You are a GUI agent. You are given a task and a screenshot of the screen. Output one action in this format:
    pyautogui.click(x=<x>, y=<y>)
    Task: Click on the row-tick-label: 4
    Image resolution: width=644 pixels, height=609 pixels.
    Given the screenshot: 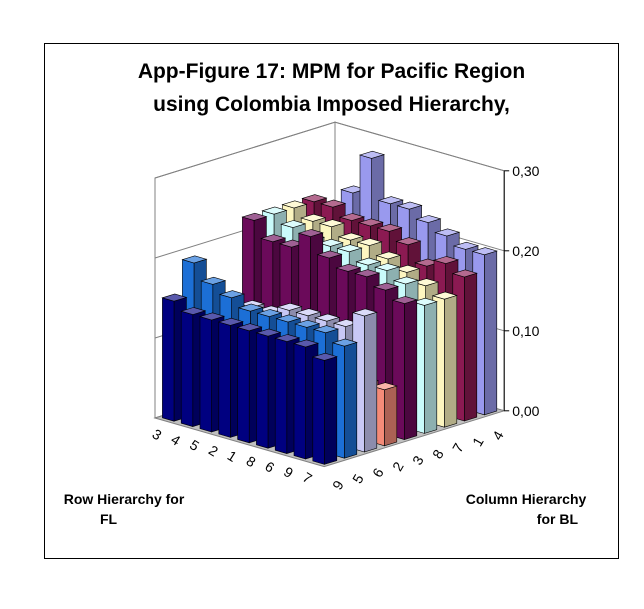 What is the action you would take?
    pyautogui.click(x=175, y=440)
    